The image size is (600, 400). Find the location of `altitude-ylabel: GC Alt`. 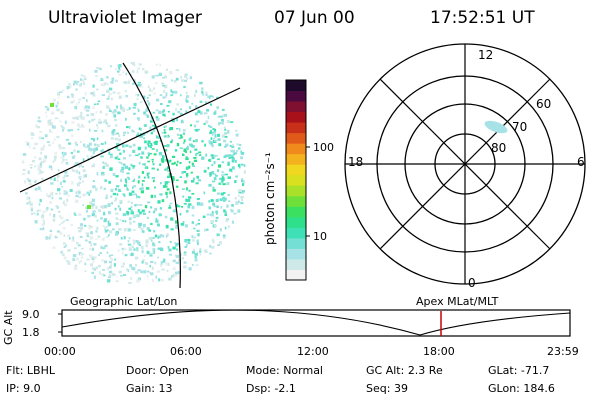

altitude-ylabel: GC Alt is located at coordinates (8, 327).